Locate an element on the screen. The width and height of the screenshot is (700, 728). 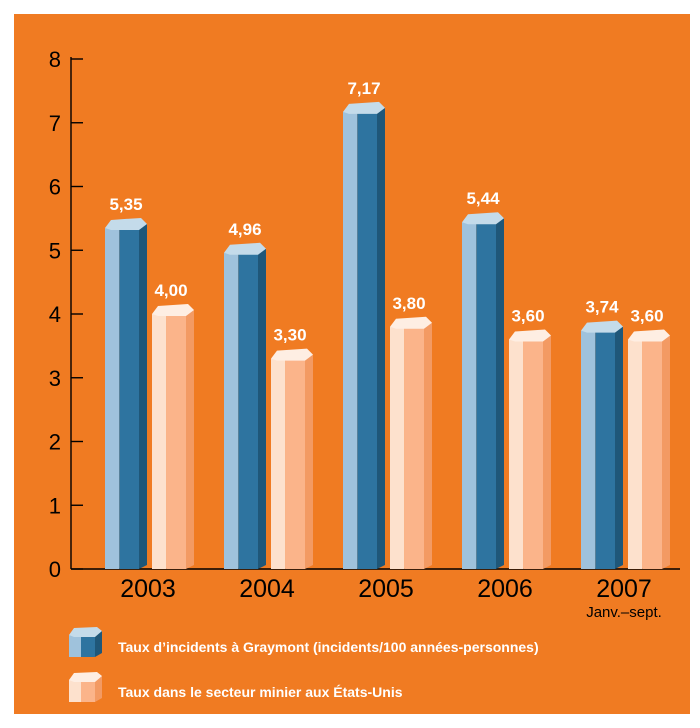
y-tick-label: 7 is located at coordinates (55, 123).